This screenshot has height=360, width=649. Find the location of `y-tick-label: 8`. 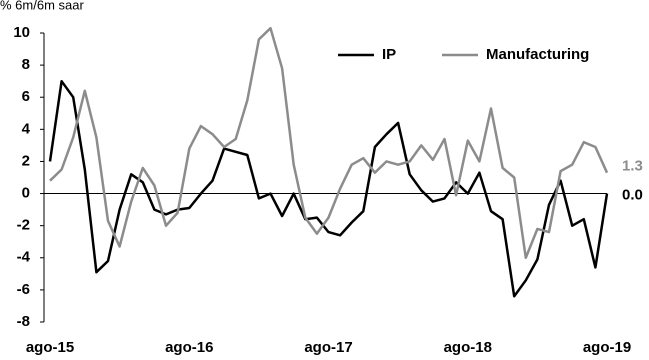

y-tick-label: 8 is located at coordinates (26, 64).